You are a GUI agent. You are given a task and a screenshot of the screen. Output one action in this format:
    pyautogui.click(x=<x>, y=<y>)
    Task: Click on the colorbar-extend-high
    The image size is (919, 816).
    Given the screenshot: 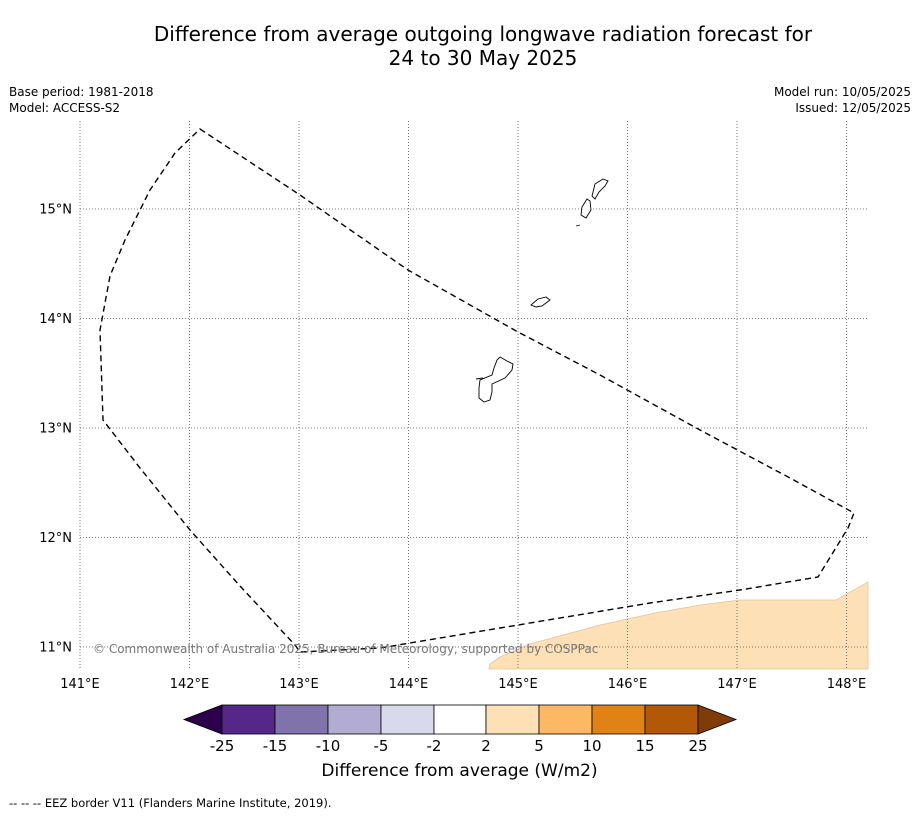 What is the action you would take?
    pyautogui.click(x=717, y=719)
    